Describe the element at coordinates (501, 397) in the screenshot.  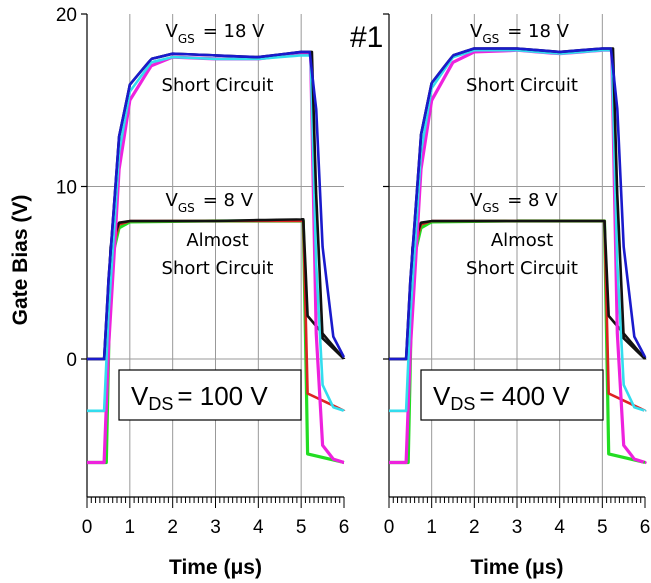
I see `vds-label: VDS = 400 V` at that location.